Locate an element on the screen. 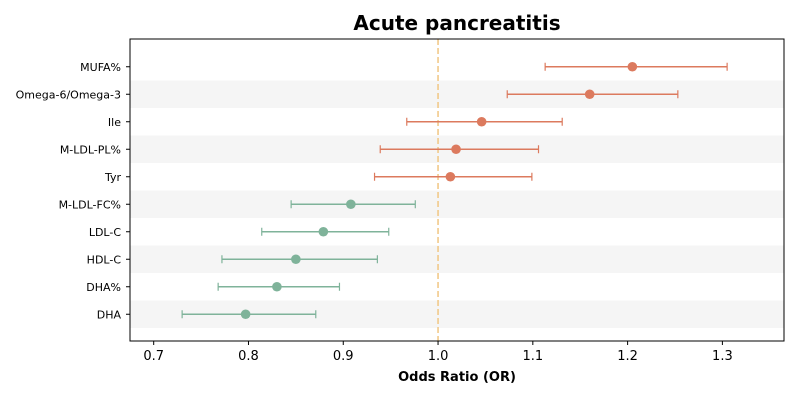 The height and width of the screenshot is (400, 800). x-tick-label: 0.7 is located at coordinates (153, 356).